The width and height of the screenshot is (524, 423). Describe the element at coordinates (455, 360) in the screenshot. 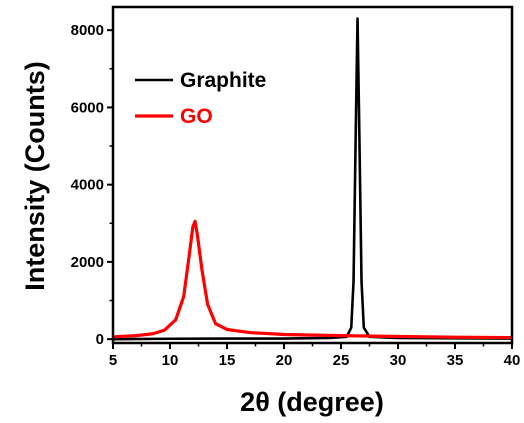

I see `x-tick-label: 35` at that location.